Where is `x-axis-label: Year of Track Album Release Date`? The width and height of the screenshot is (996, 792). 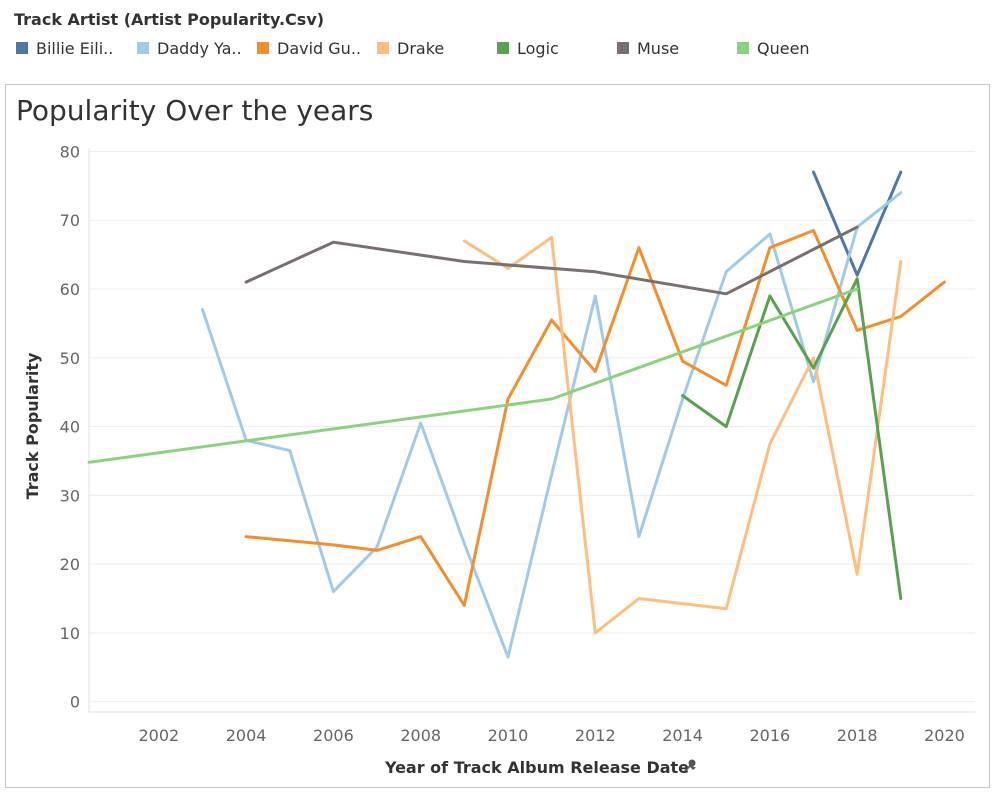 x-axis-label: Year of Track Album Release Date is located at coordinates (536, 767).